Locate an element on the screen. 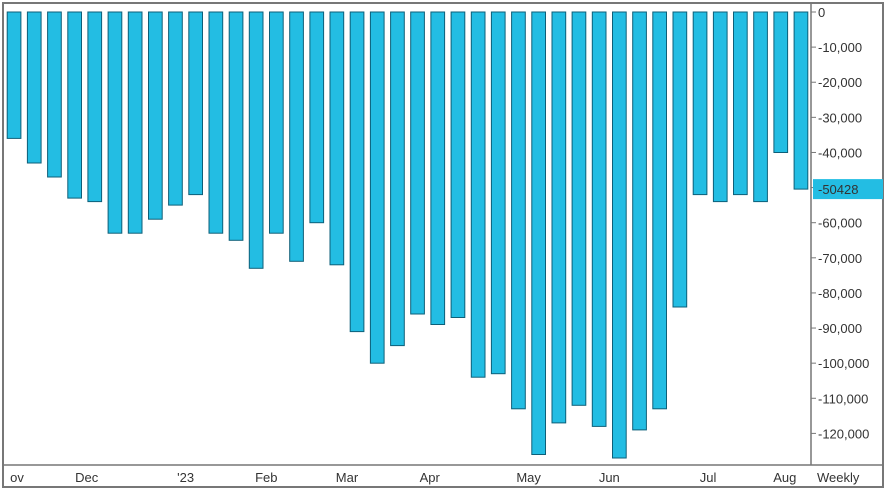 The height and width of the screenshot is (492, 888). x-tick-label: Mar is located at coordinates (347, 477).